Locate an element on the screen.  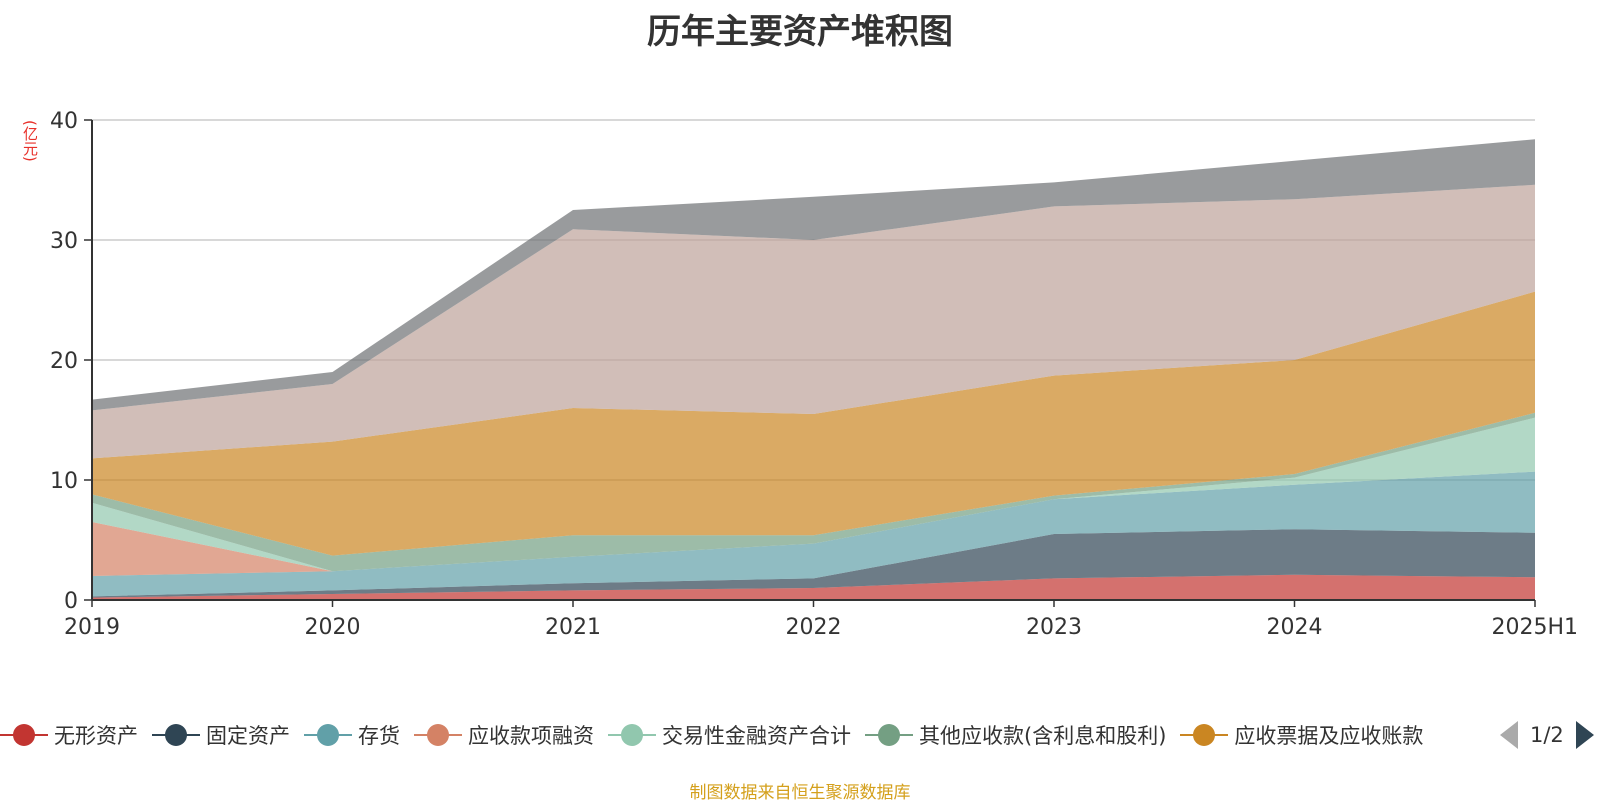
legend-item: 交易性金融资产合计 is located at coordinates (729, 735).